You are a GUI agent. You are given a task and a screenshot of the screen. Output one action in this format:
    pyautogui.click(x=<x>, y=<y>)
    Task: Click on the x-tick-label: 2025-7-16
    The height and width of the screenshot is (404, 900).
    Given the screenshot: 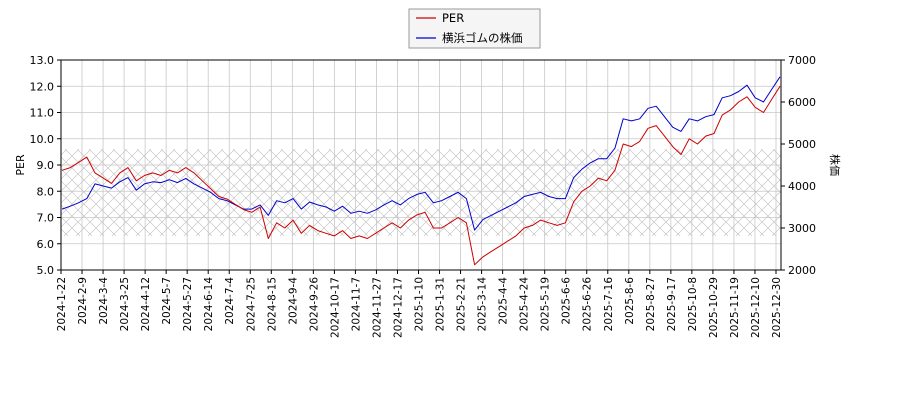 What is the action you would take?
    pyautogui.click(x=609, y=304)
    